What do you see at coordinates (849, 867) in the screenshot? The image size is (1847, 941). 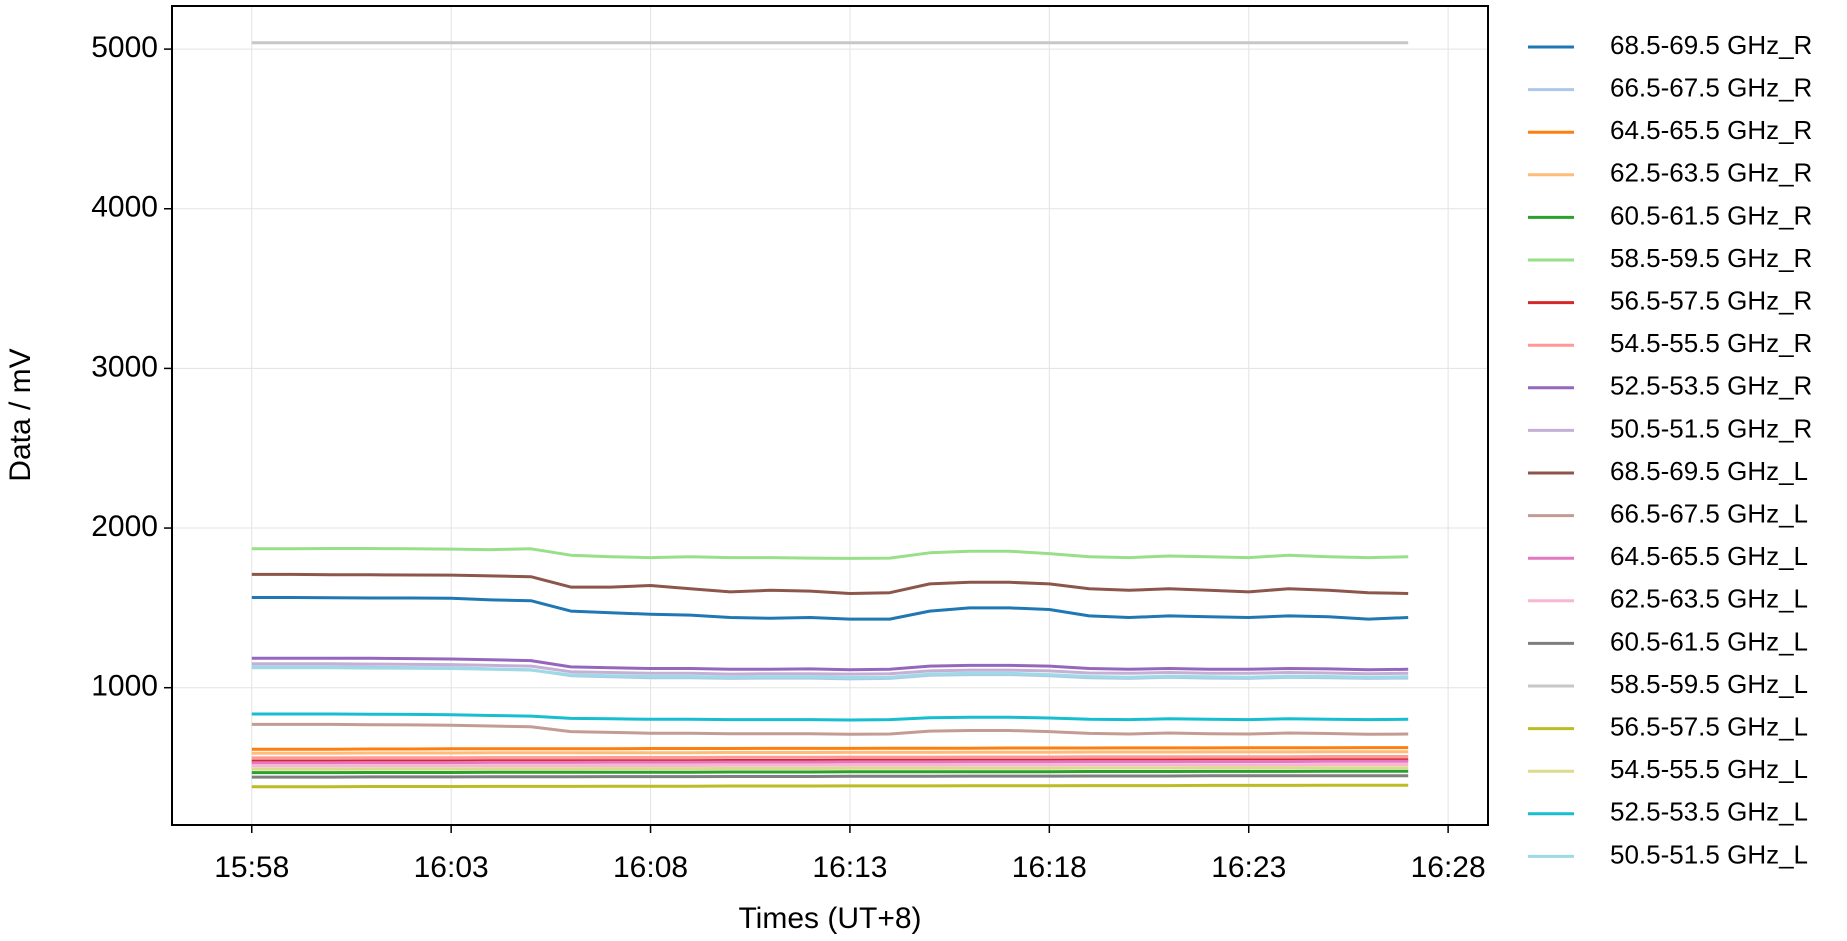 I see `x-tick-label: 16:13` at bounding box center [849, 867].